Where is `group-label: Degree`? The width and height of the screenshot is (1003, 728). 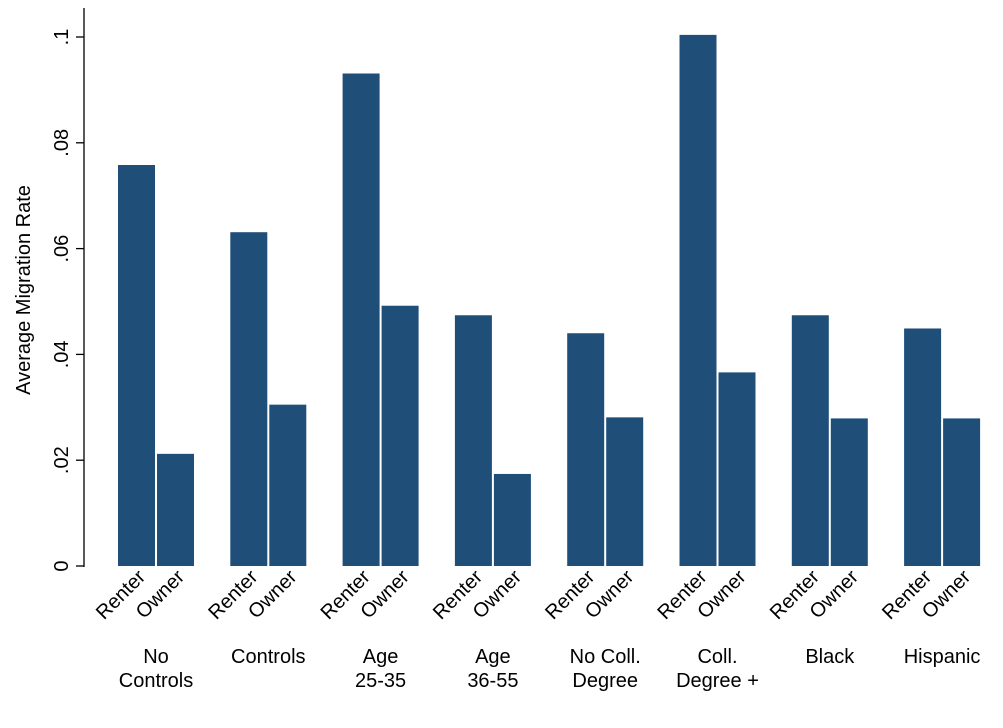 group-label: Degree is located at coordinates (605, 681).